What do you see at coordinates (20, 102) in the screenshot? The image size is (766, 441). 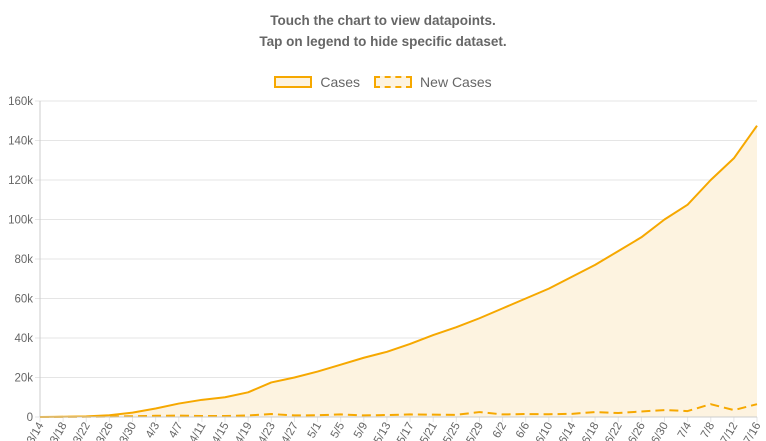 I see `y-tick-label: 160k` at bounding box center [20, 102].